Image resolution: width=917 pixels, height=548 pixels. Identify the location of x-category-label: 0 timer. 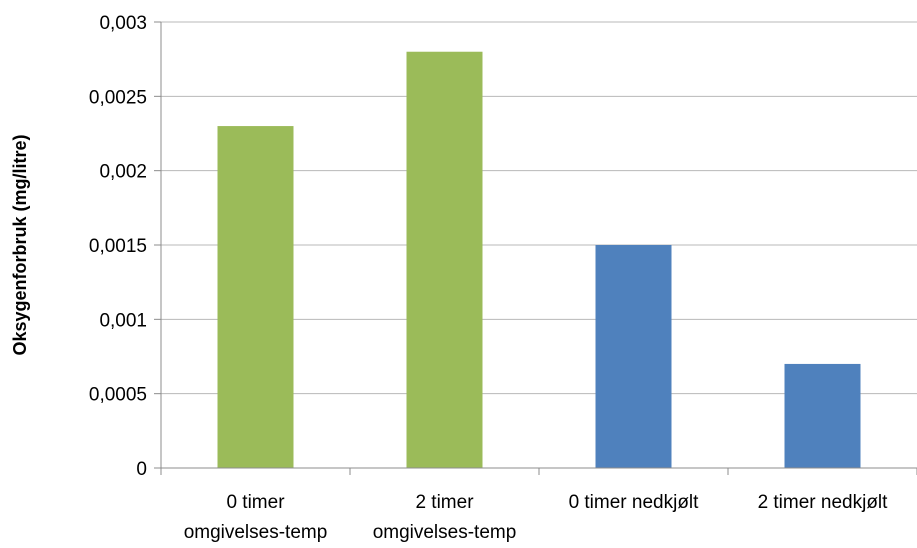
(255, 502).